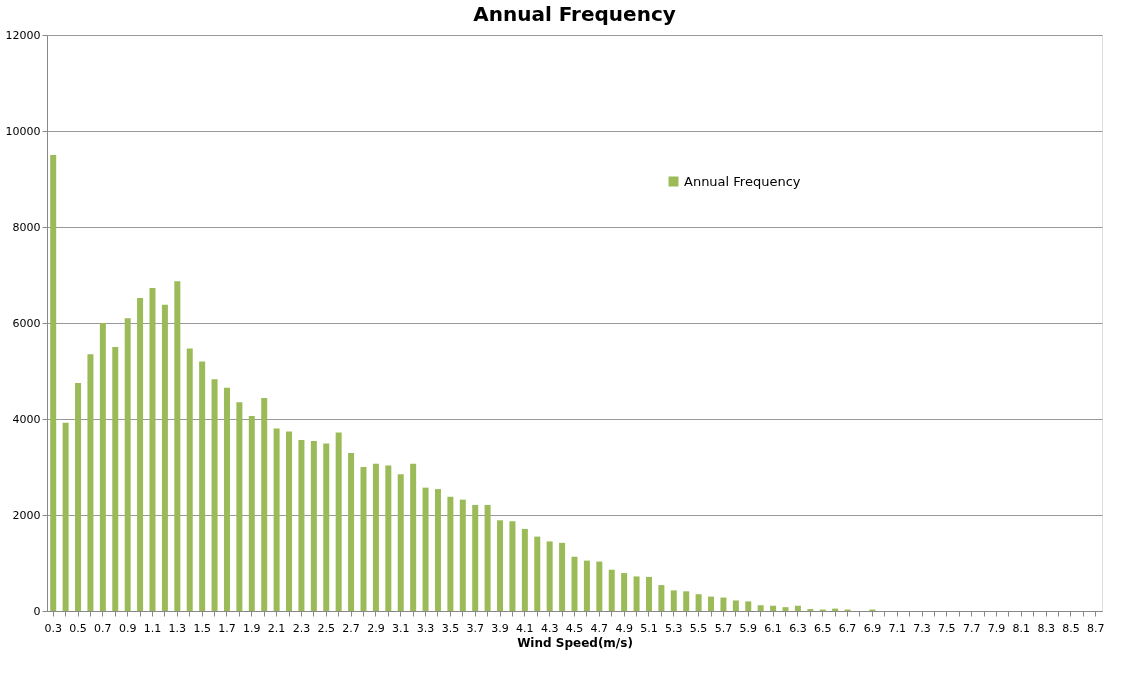 Image resolution: width=1130 pixels, height=692 pixels. What do you see at coordinates (624, 628) in the screenshot?
I see `x-tick-label: 4.9` at bounding box center [624, 628].